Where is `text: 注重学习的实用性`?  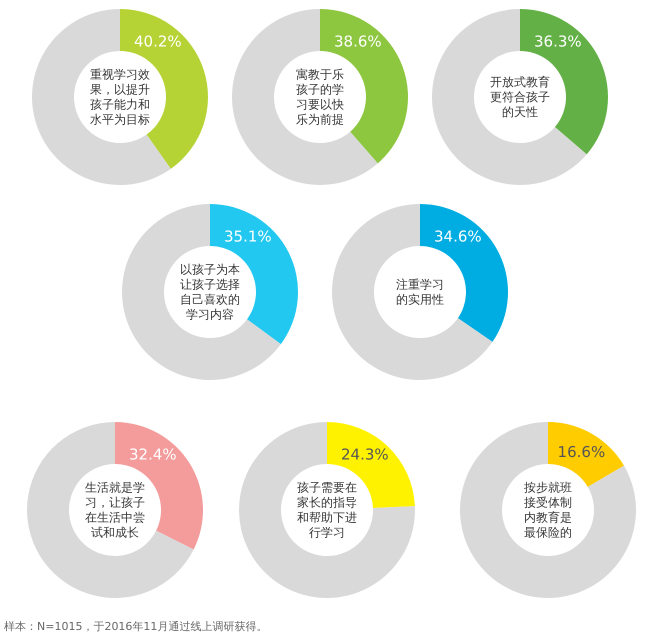 text: 注重学习的实用性 is located at coordinates (420, 292).